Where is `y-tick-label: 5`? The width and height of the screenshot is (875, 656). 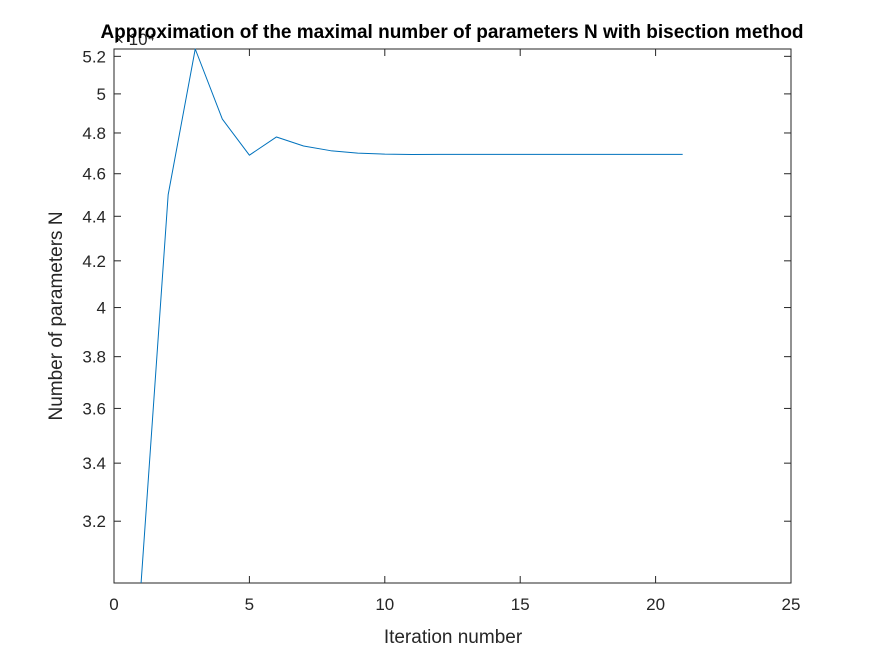 y-tick-label: 5 is located at coordinates (101, 94).